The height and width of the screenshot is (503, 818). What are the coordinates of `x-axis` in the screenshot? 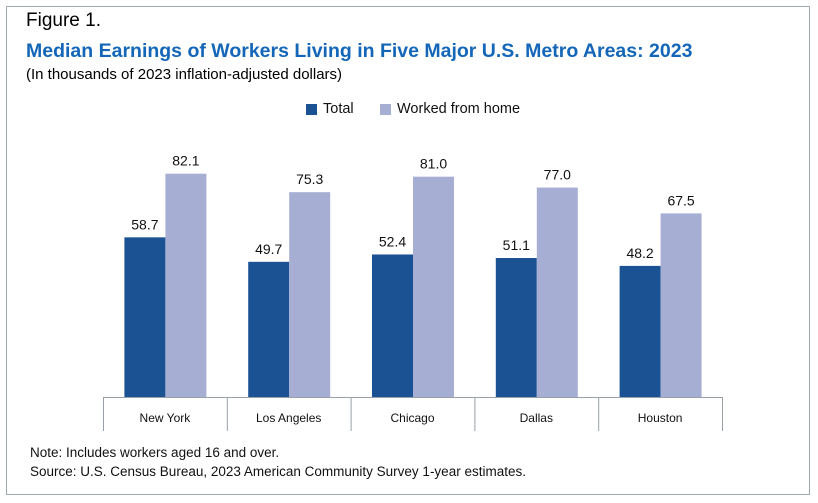 It's located at (413, 414).